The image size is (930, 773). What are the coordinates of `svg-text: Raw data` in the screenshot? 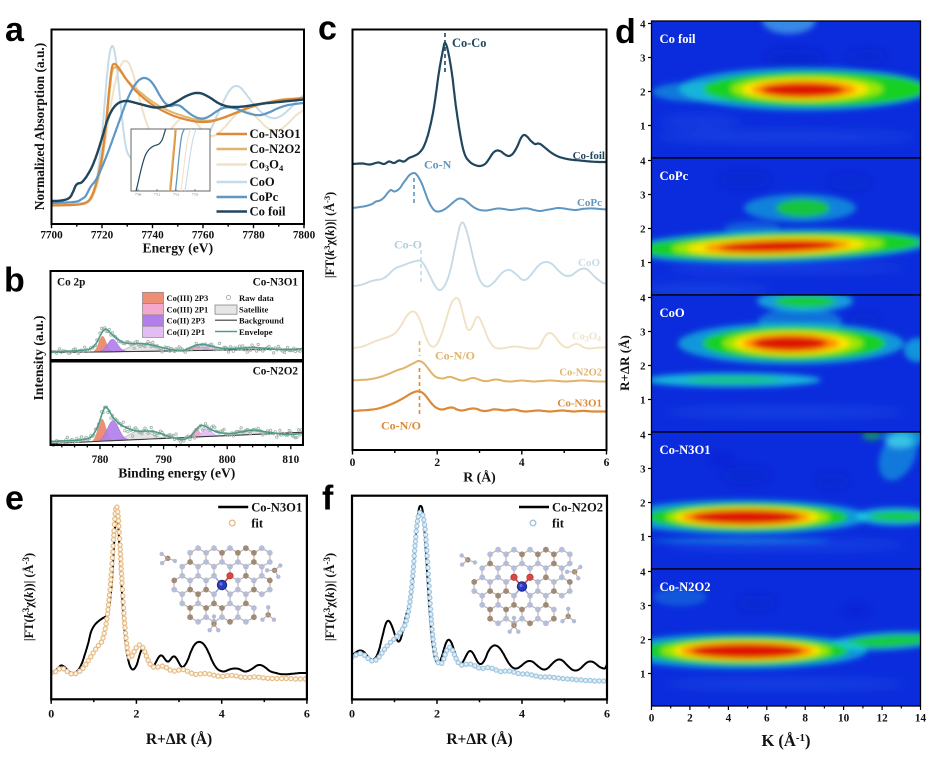 It's located at (256, 298).